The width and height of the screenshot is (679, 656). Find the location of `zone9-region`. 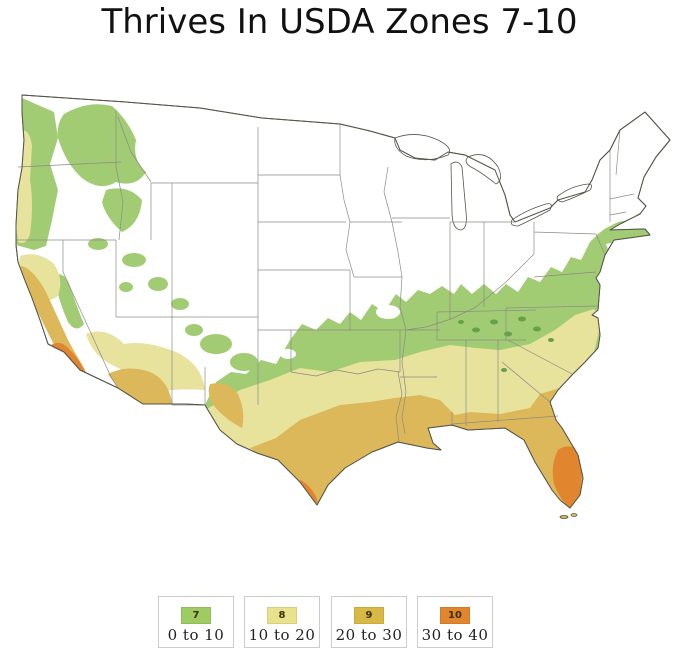

zone9-region is located at coordinates (416, 448).